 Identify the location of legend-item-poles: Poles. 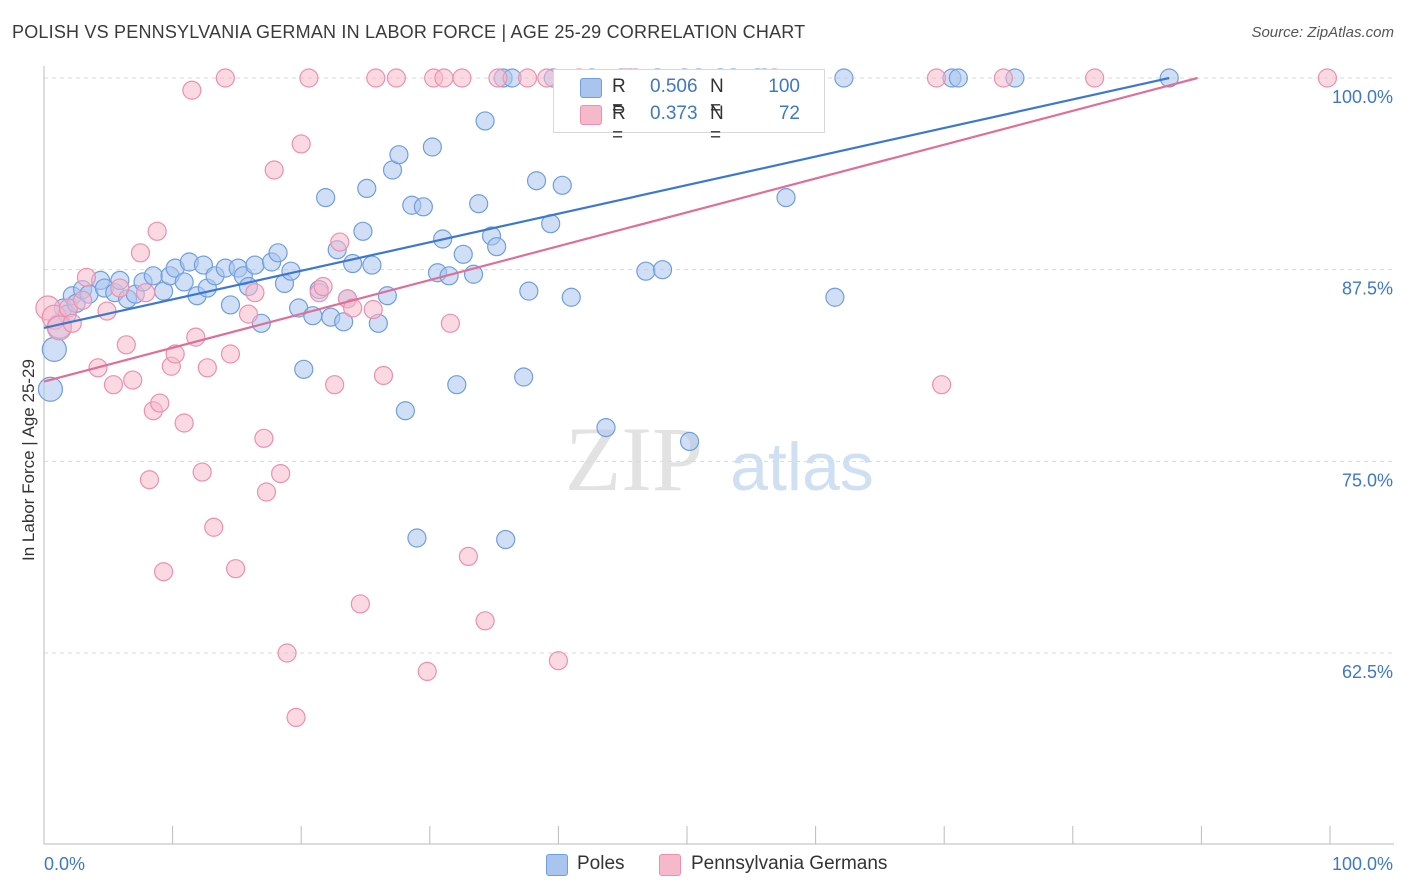
(601, 863).